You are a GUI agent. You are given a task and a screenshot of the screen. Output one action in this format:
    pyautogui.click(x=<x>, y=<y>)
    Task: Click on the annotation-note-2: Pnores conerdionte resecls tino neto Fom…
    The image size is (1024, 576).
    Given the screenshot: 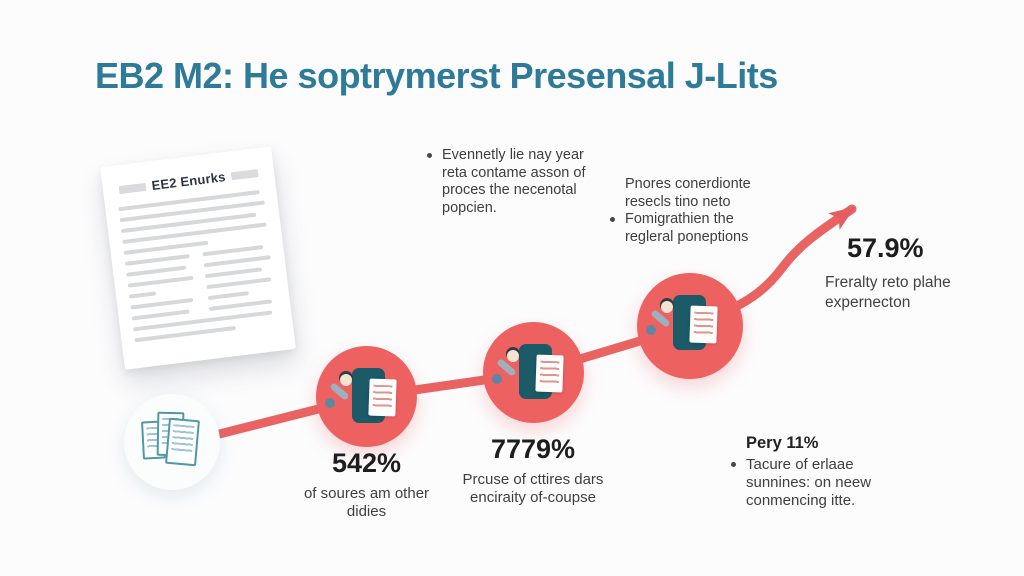 What is the action you would take?
    pyautogui.click(x=680, y=211)
    